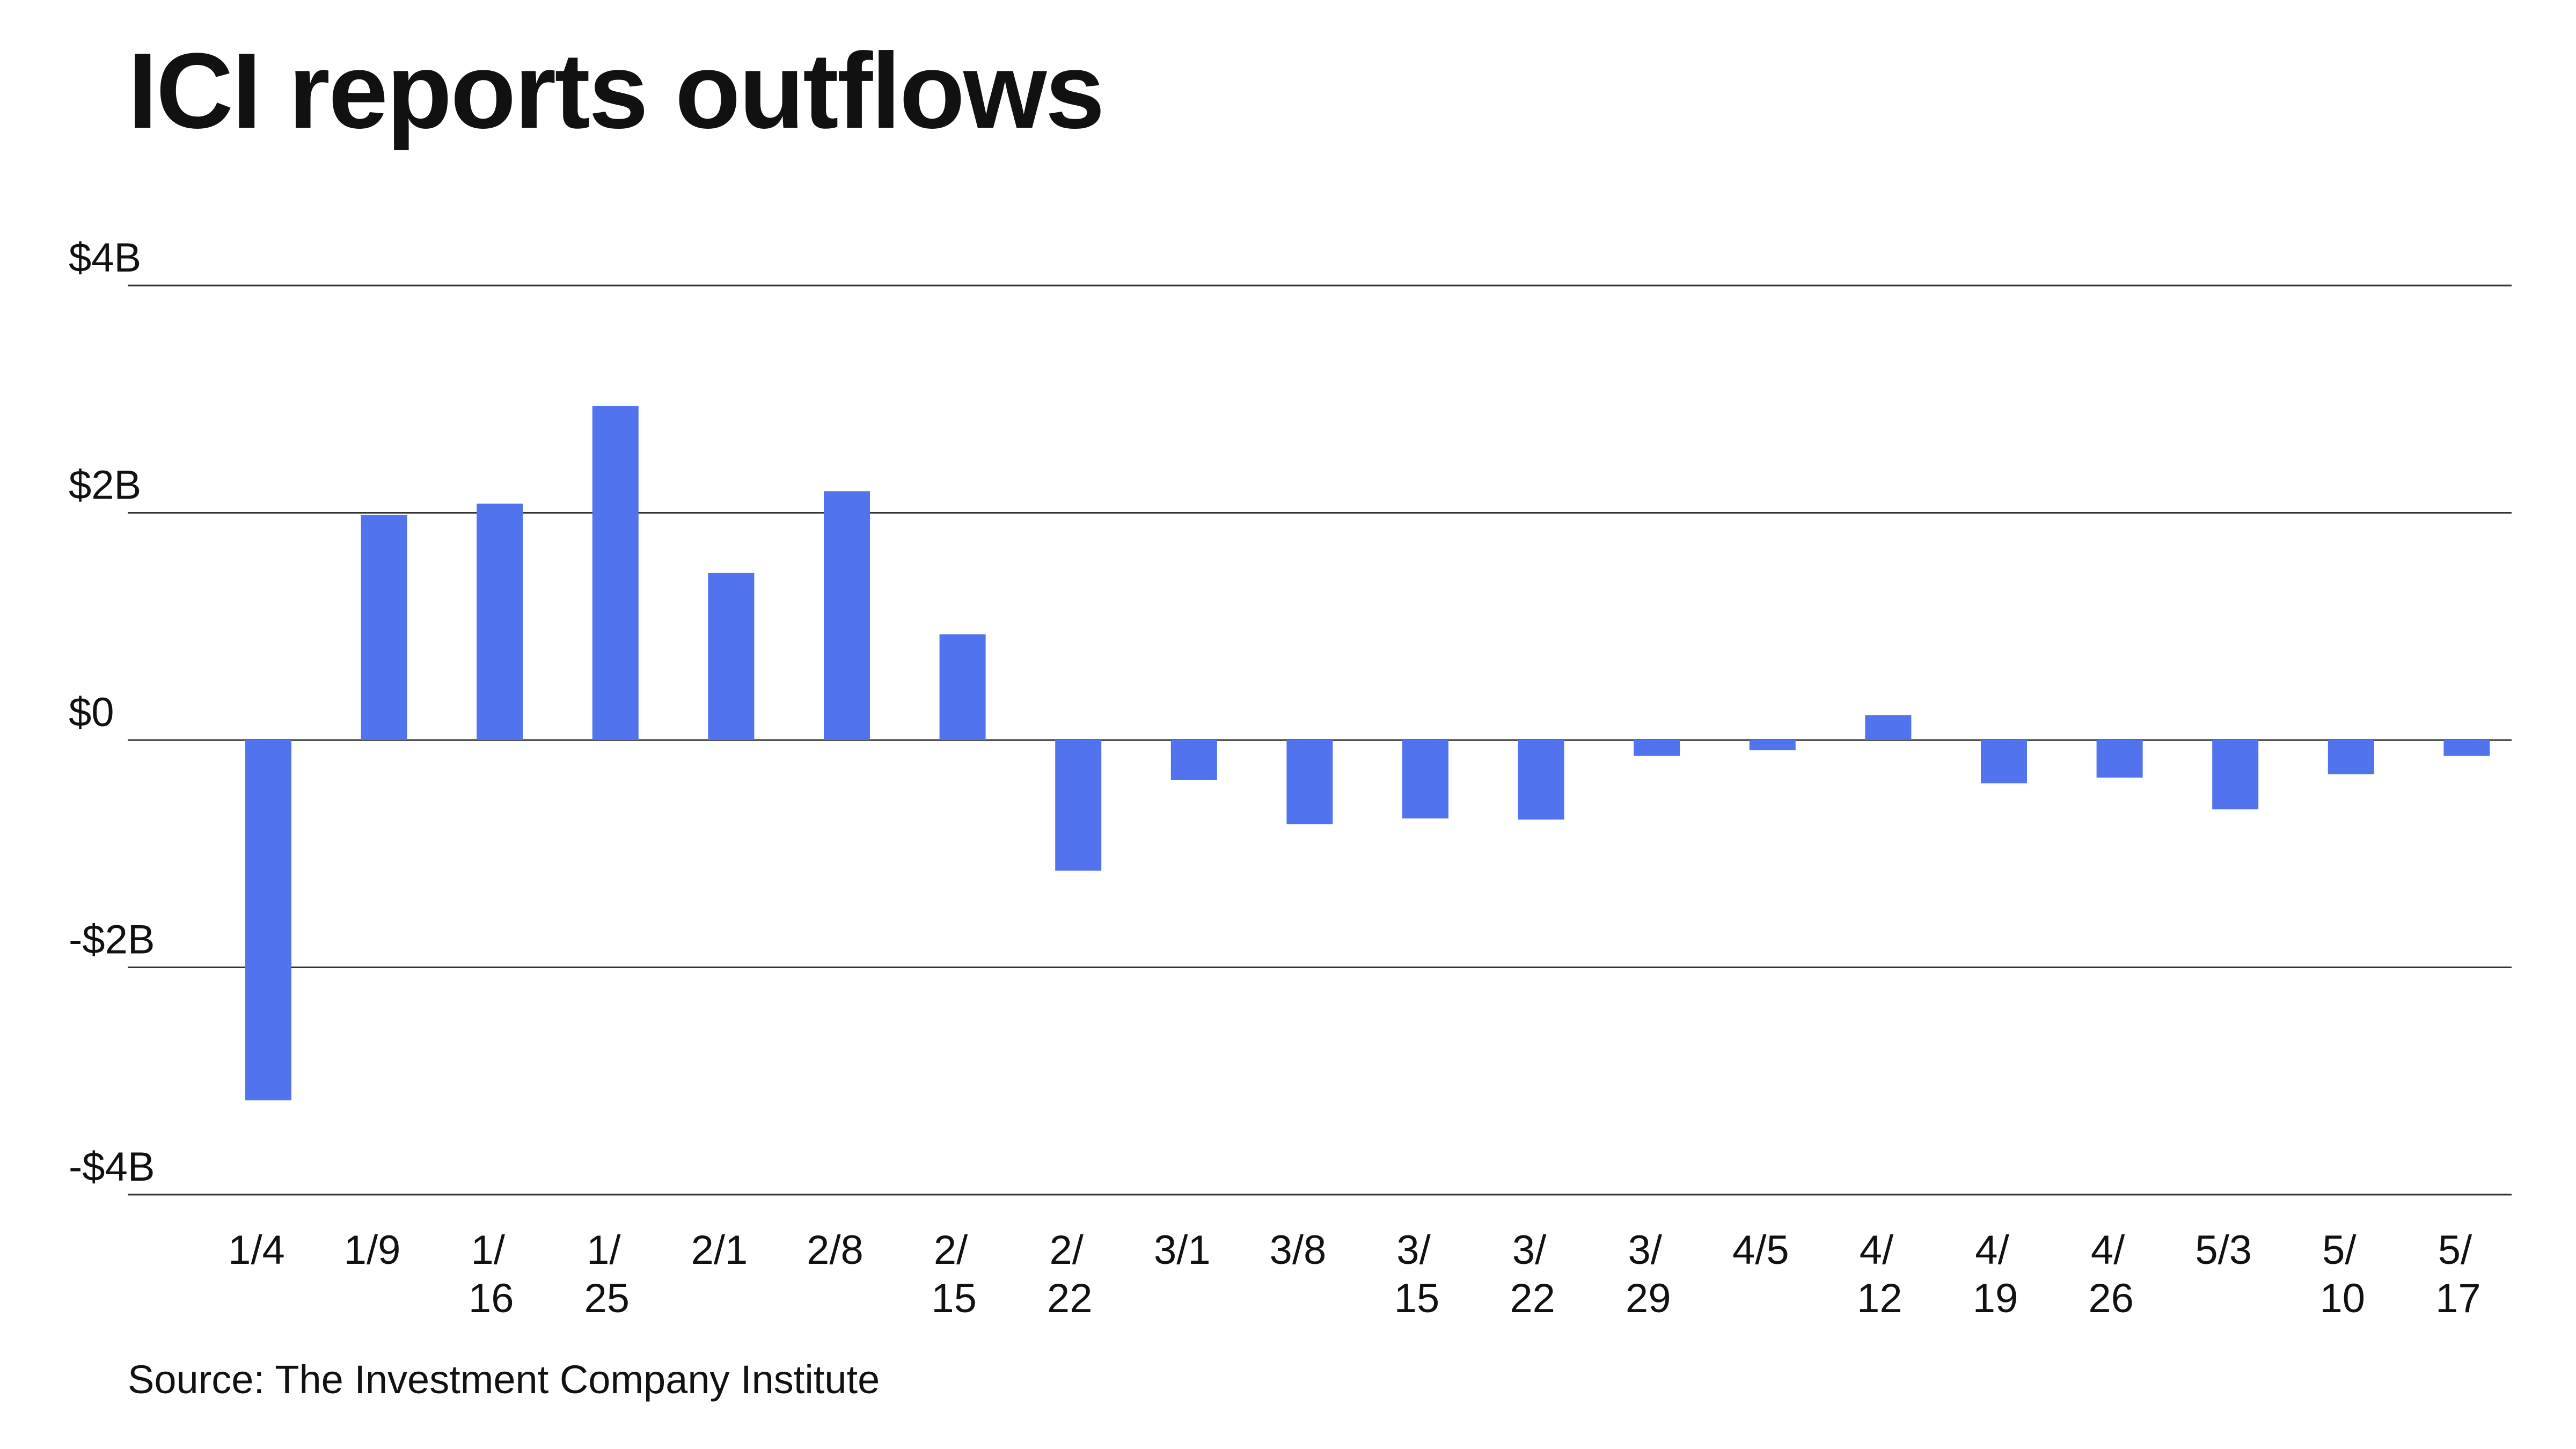  I want to click on y-axis-tick-labels: $4B $2B $0 -$2B -$4B, so click(112, 712).